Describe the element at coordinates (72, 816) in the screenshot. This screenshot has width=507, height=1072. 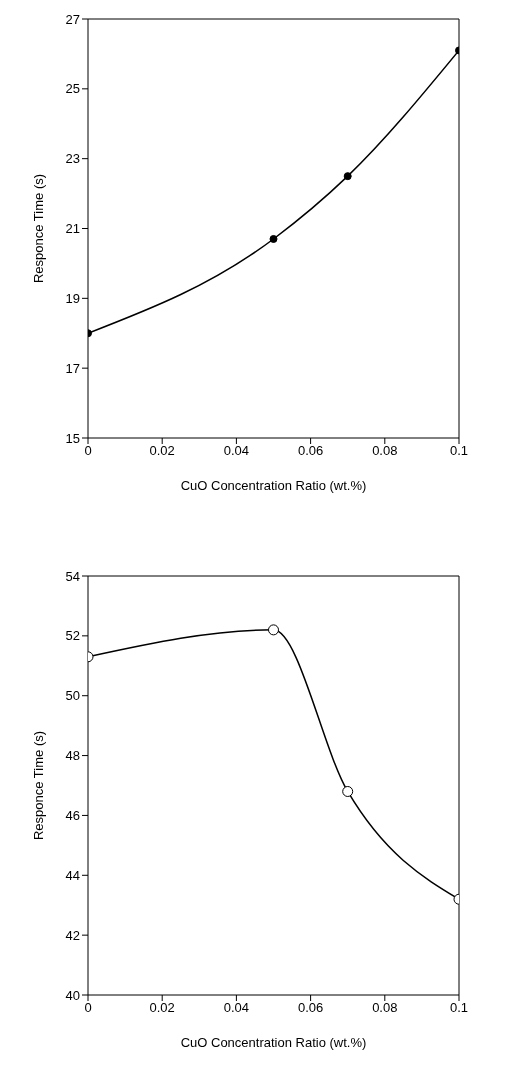
I see `y-tick-label: 46` at that location.